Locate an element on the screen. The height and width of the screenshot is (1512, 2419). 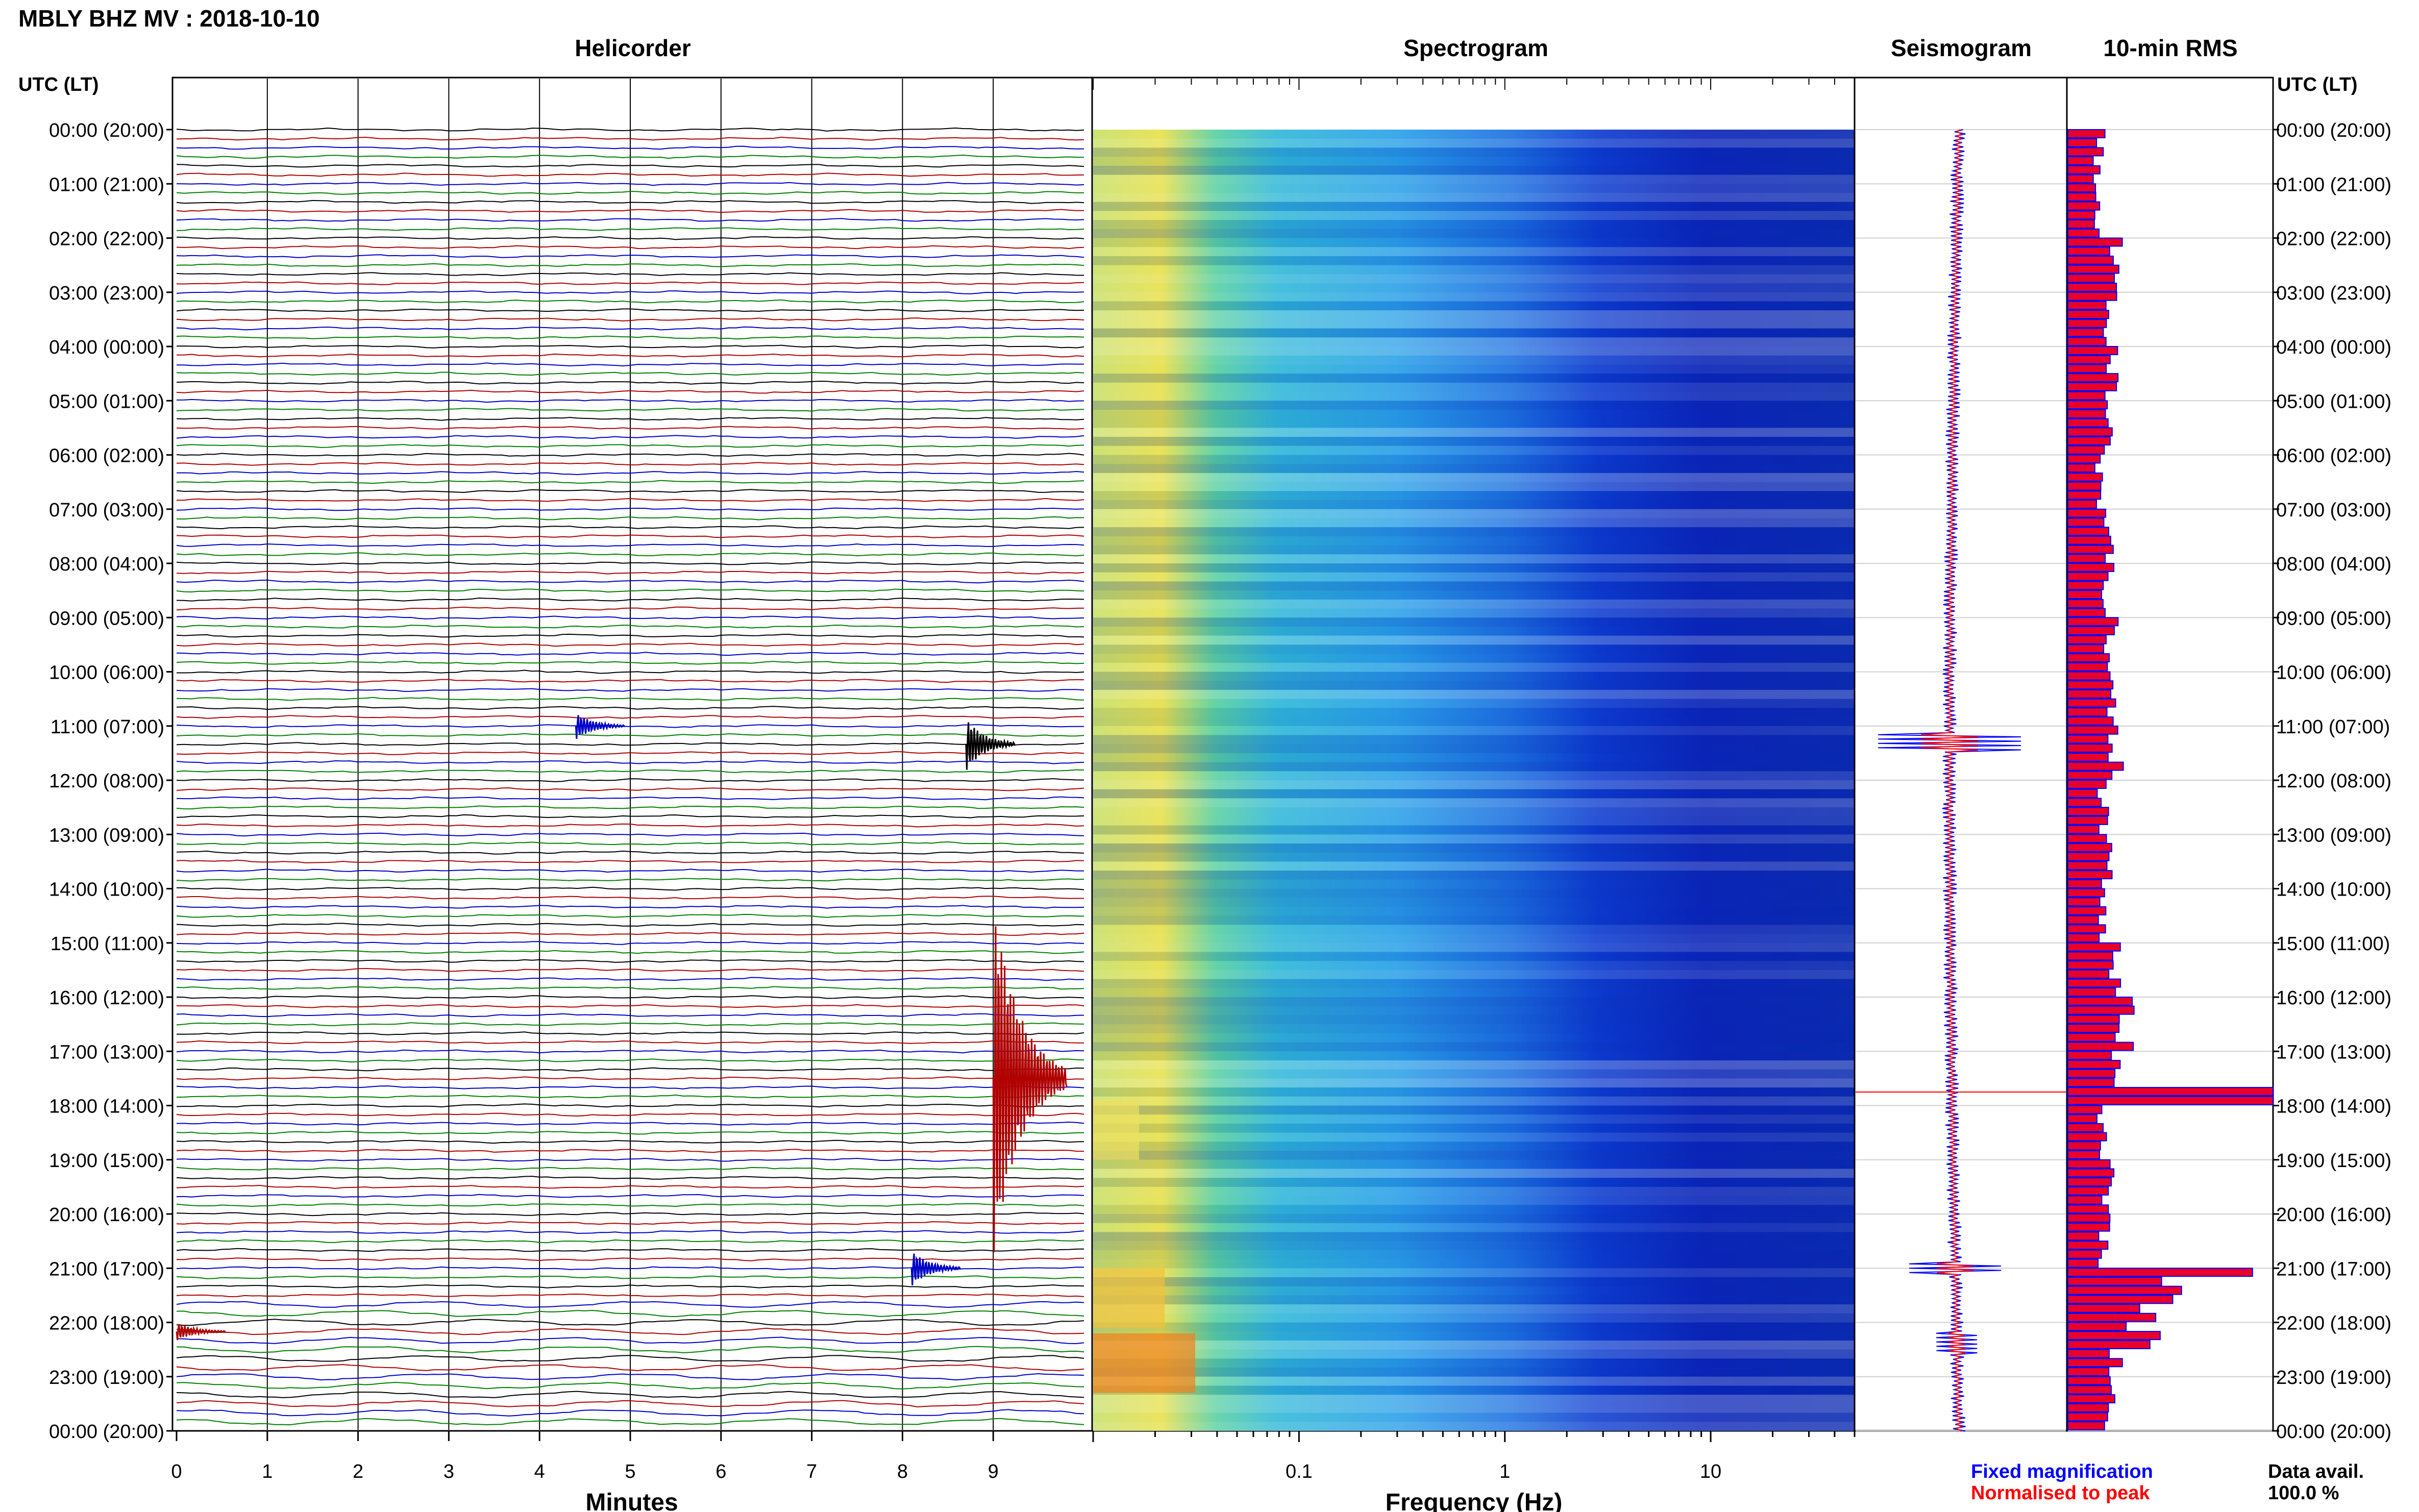
right-time-header: UTC (LT) is located at coordinates (2317, 84).